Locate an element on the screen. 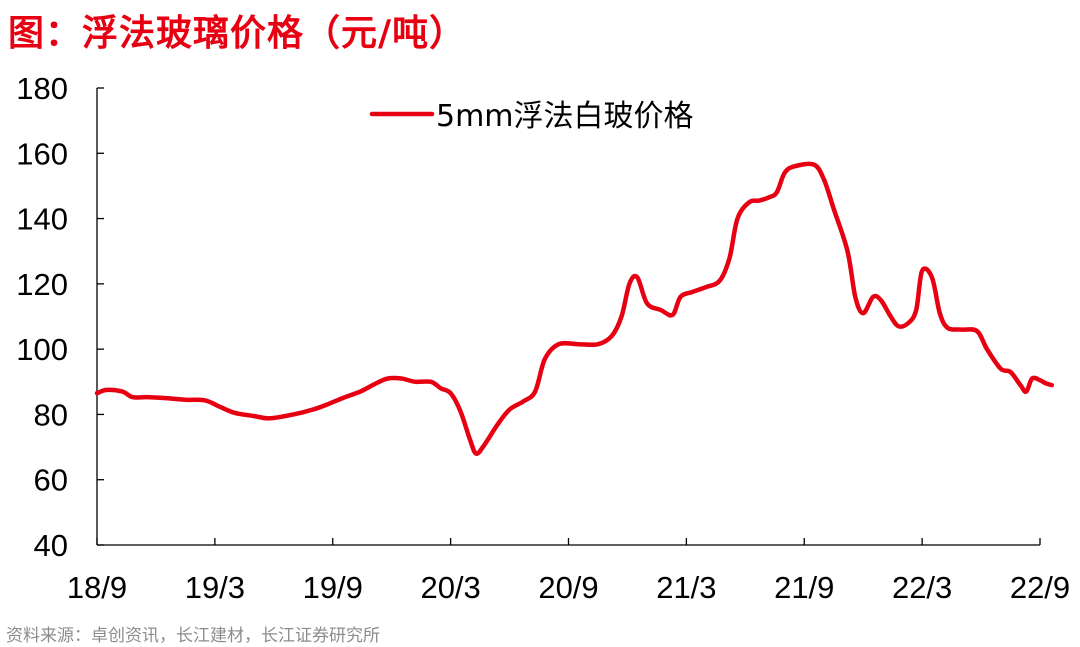  x-tick-label: 20/3 is located at coordinates (450, 587).